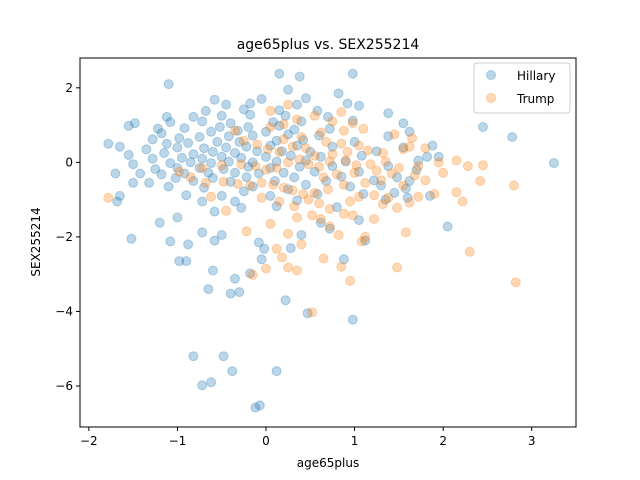 The height and width of the screenshot is (480, 640). I want to click on legend-label-trump: Trump, so click(535, 99).